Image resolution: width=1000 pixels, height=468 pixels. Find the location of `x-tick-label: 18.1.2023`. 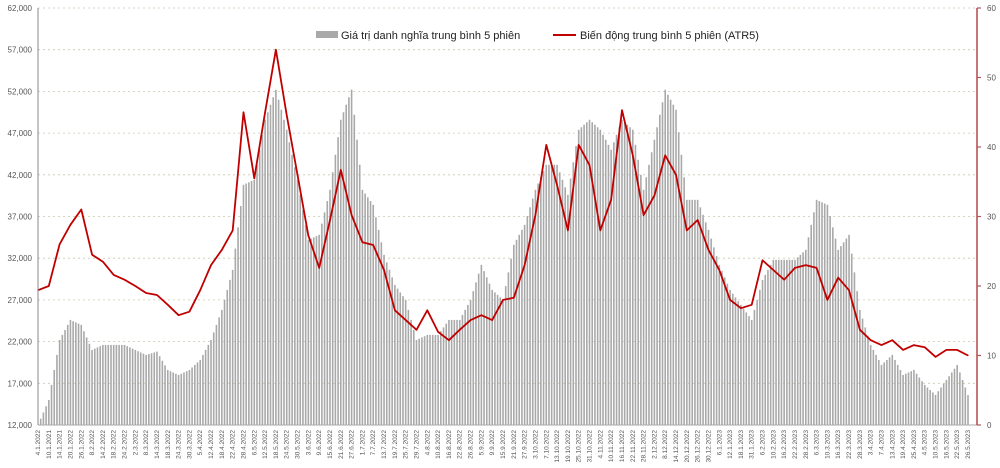

x-tick-label: 18.1.2023 is located at coordinates (741, 444).